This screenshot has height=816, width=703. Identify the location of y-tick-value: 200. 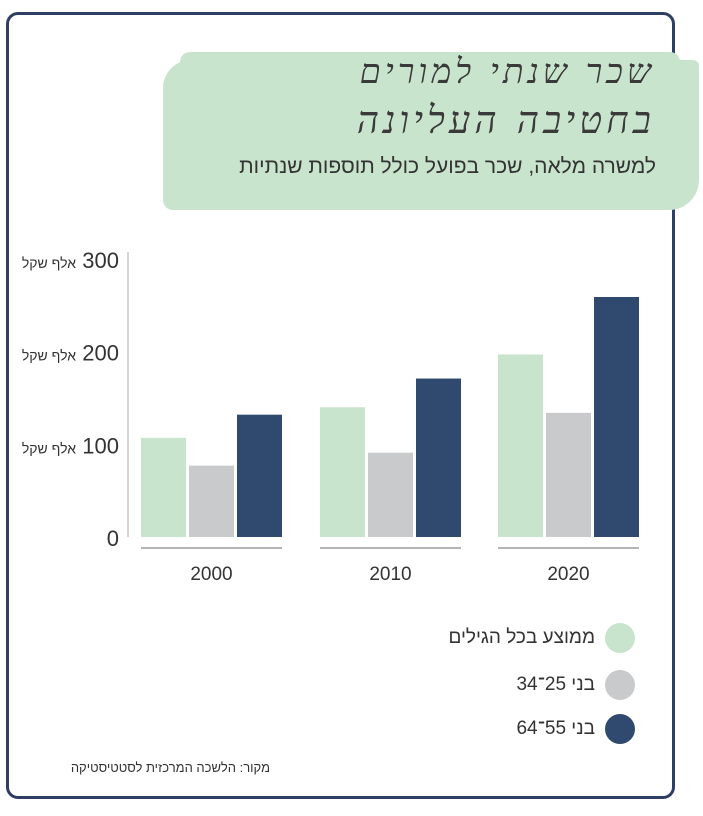
(100, 353).